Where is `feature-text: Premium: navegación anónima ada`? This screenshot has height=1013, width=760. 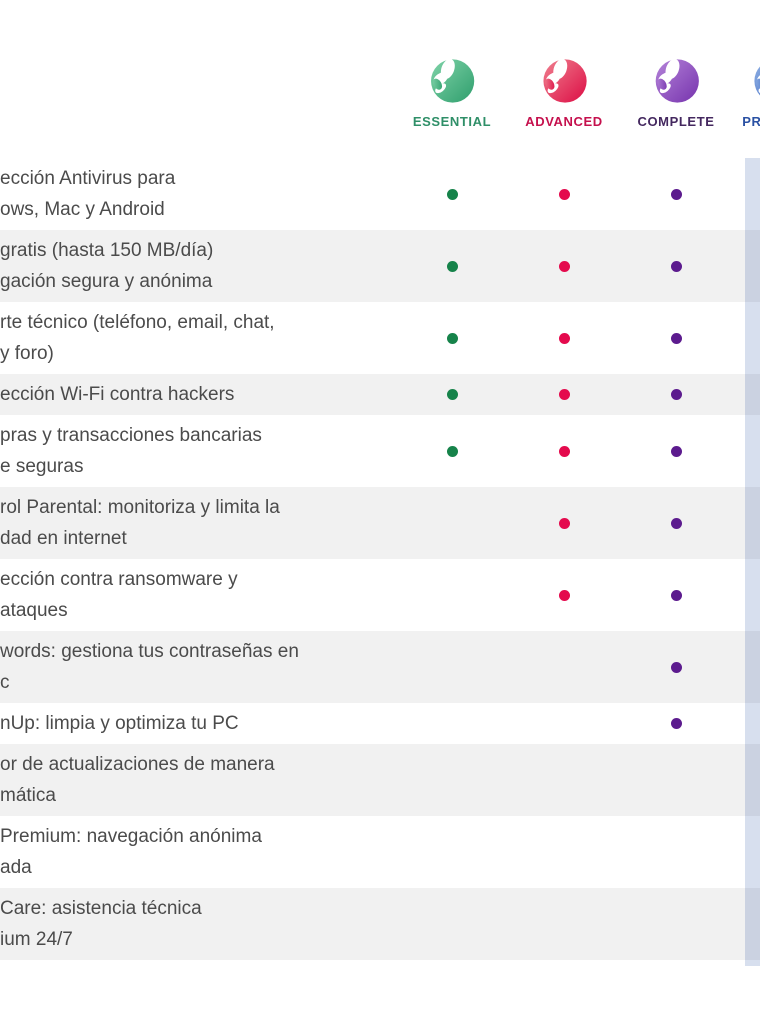 feature-text: Premium: navegación anónima ada is located at coordinates (131, 852).